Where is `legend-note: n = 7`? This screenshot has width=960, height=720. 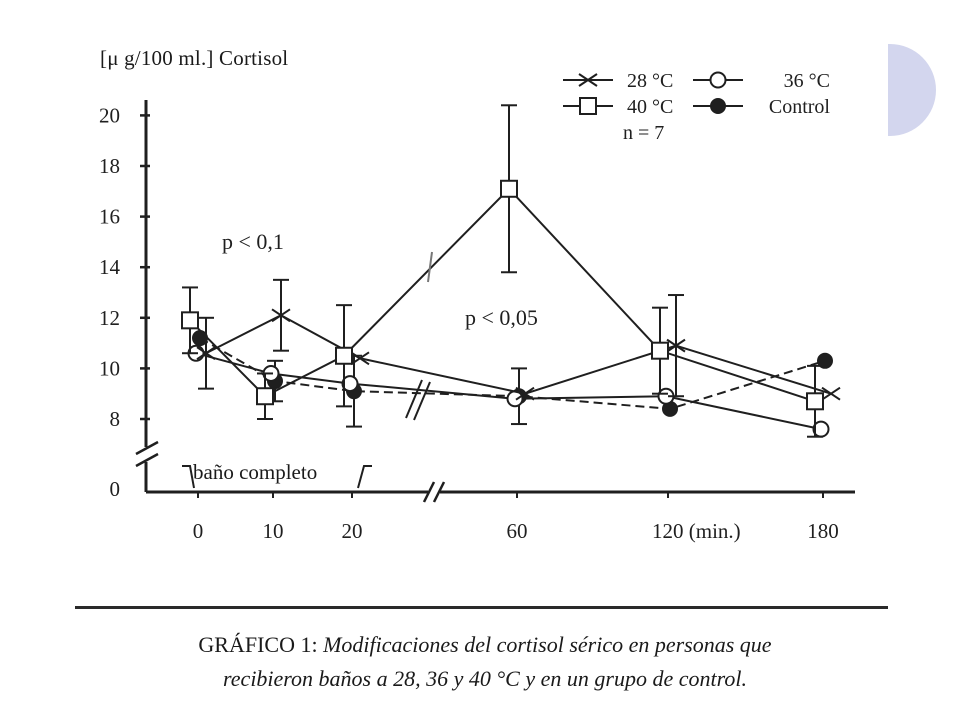 legend-note: n = 7 is located at coordinates (643, 133).